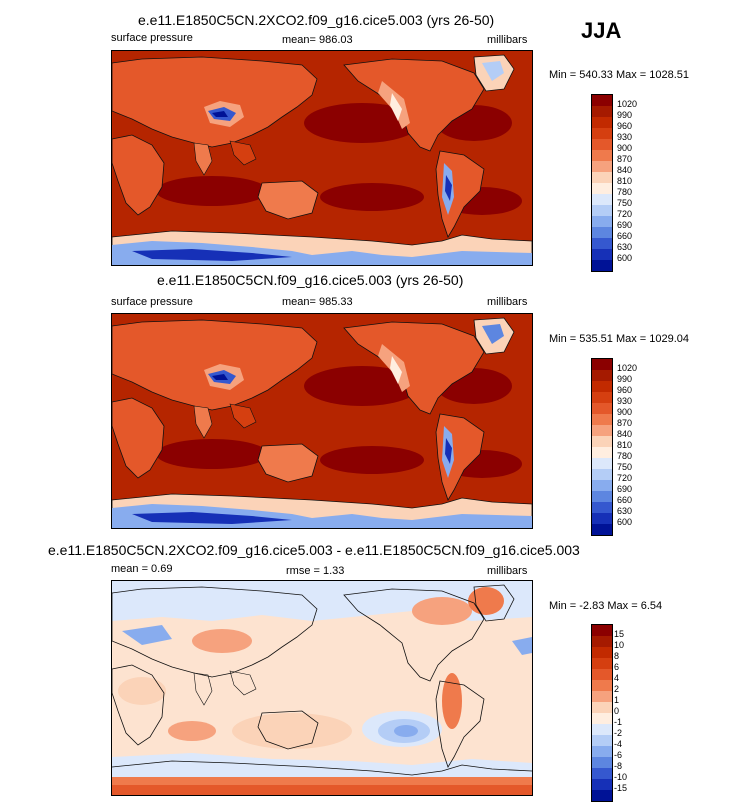  Describe the element at coordinates (619, 75) in the screenshot. I see `panel1-minmax-label: Min = 540.33 Max = 1028.51` at that location.